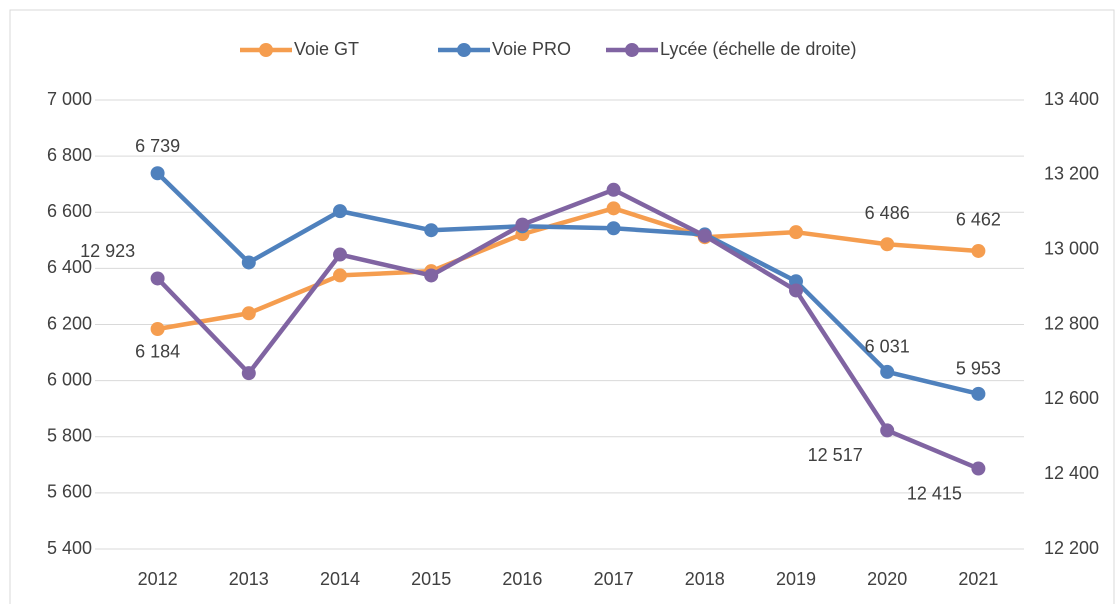 Image resolution: width=1116 pixels, height=604 pixels. Describe the element at coordinates (614, 579) in the screenshot. I see `x-tick-label: 2017` at that location.